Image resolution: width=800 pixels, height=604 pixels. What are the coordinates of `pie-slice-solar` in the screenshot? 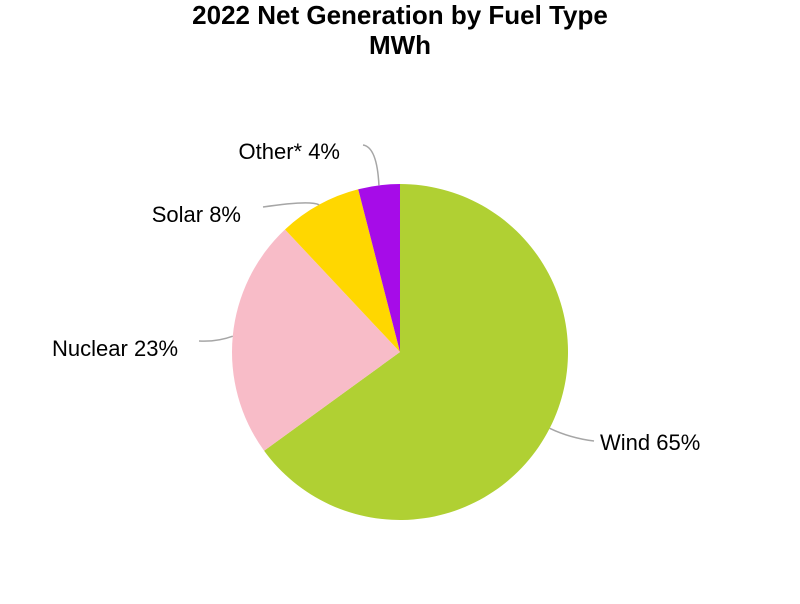 It's located at (342, 270).